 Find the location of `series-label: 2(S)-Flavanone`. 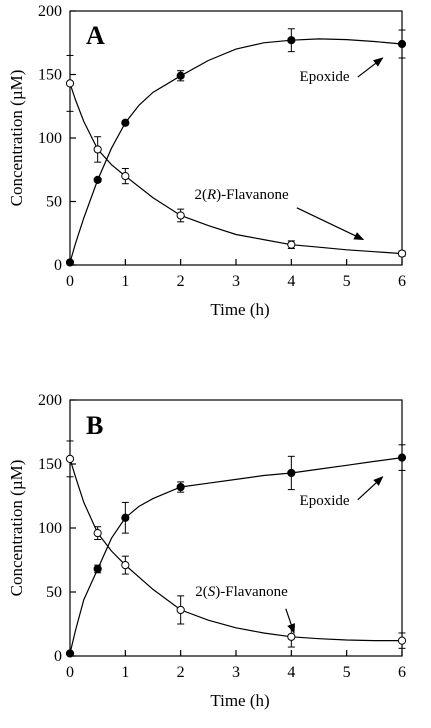

series-label: 2(S)-Flavanone is located at coordinates (241, 592).